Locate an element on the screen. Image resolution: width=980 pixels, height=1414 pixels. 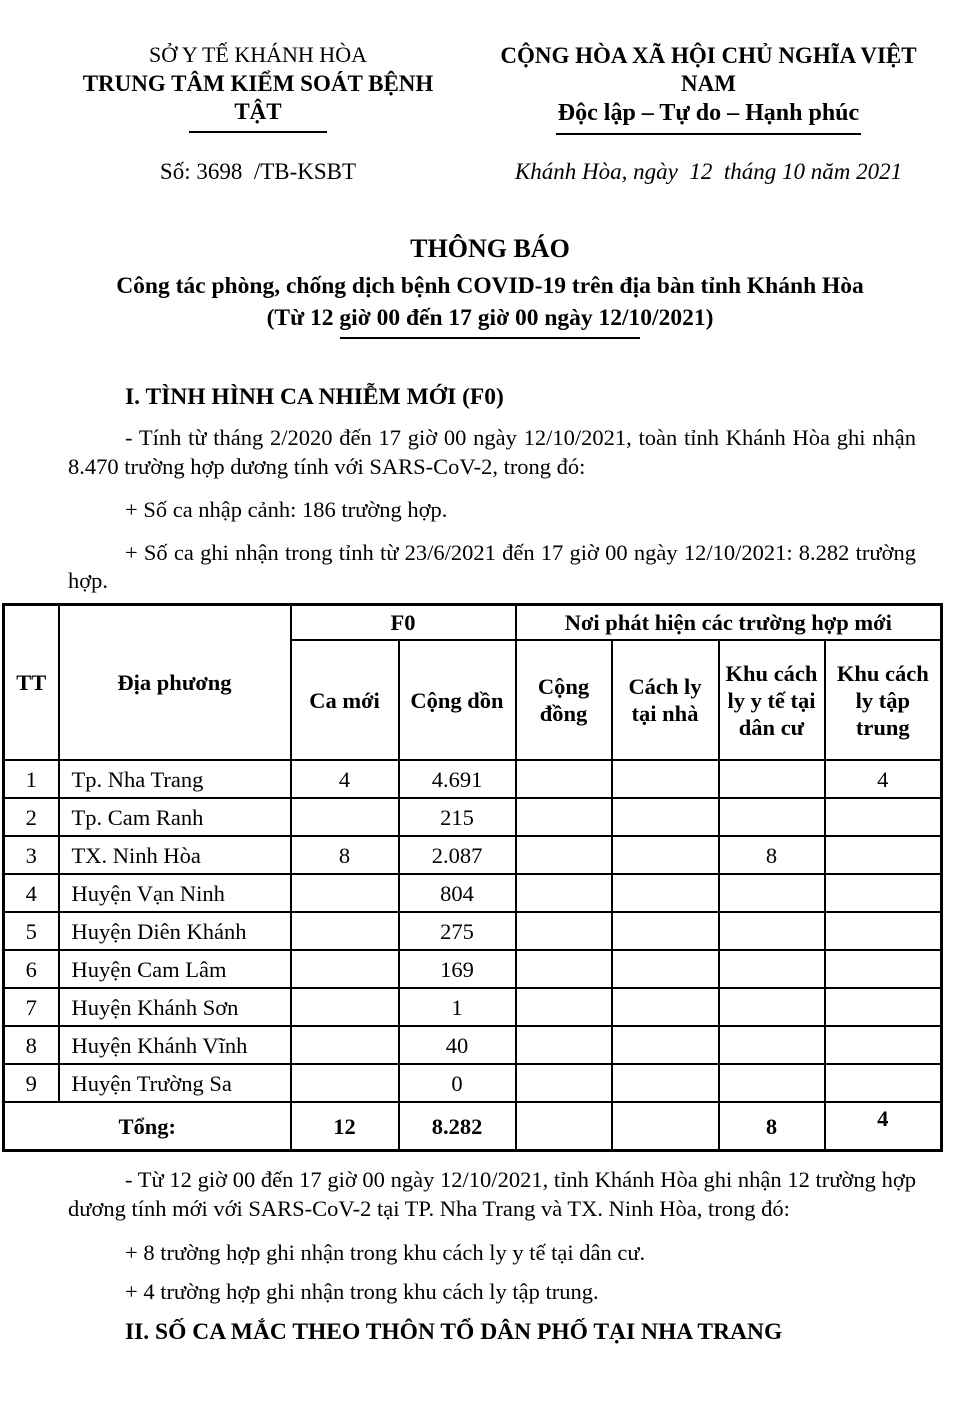
cell-khu-cach-ly-tap-trung: 4 is located at coordinates (883, 779).